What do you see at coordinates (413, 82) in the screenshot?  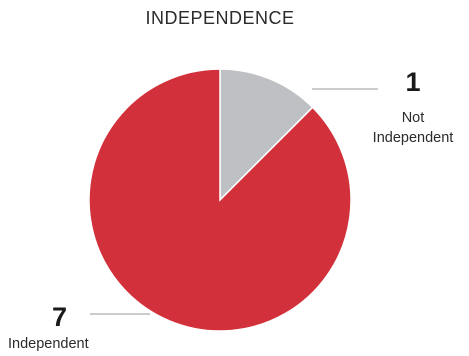 I see `slice-value-not-independent: 1` at bounding box center [413, 82].